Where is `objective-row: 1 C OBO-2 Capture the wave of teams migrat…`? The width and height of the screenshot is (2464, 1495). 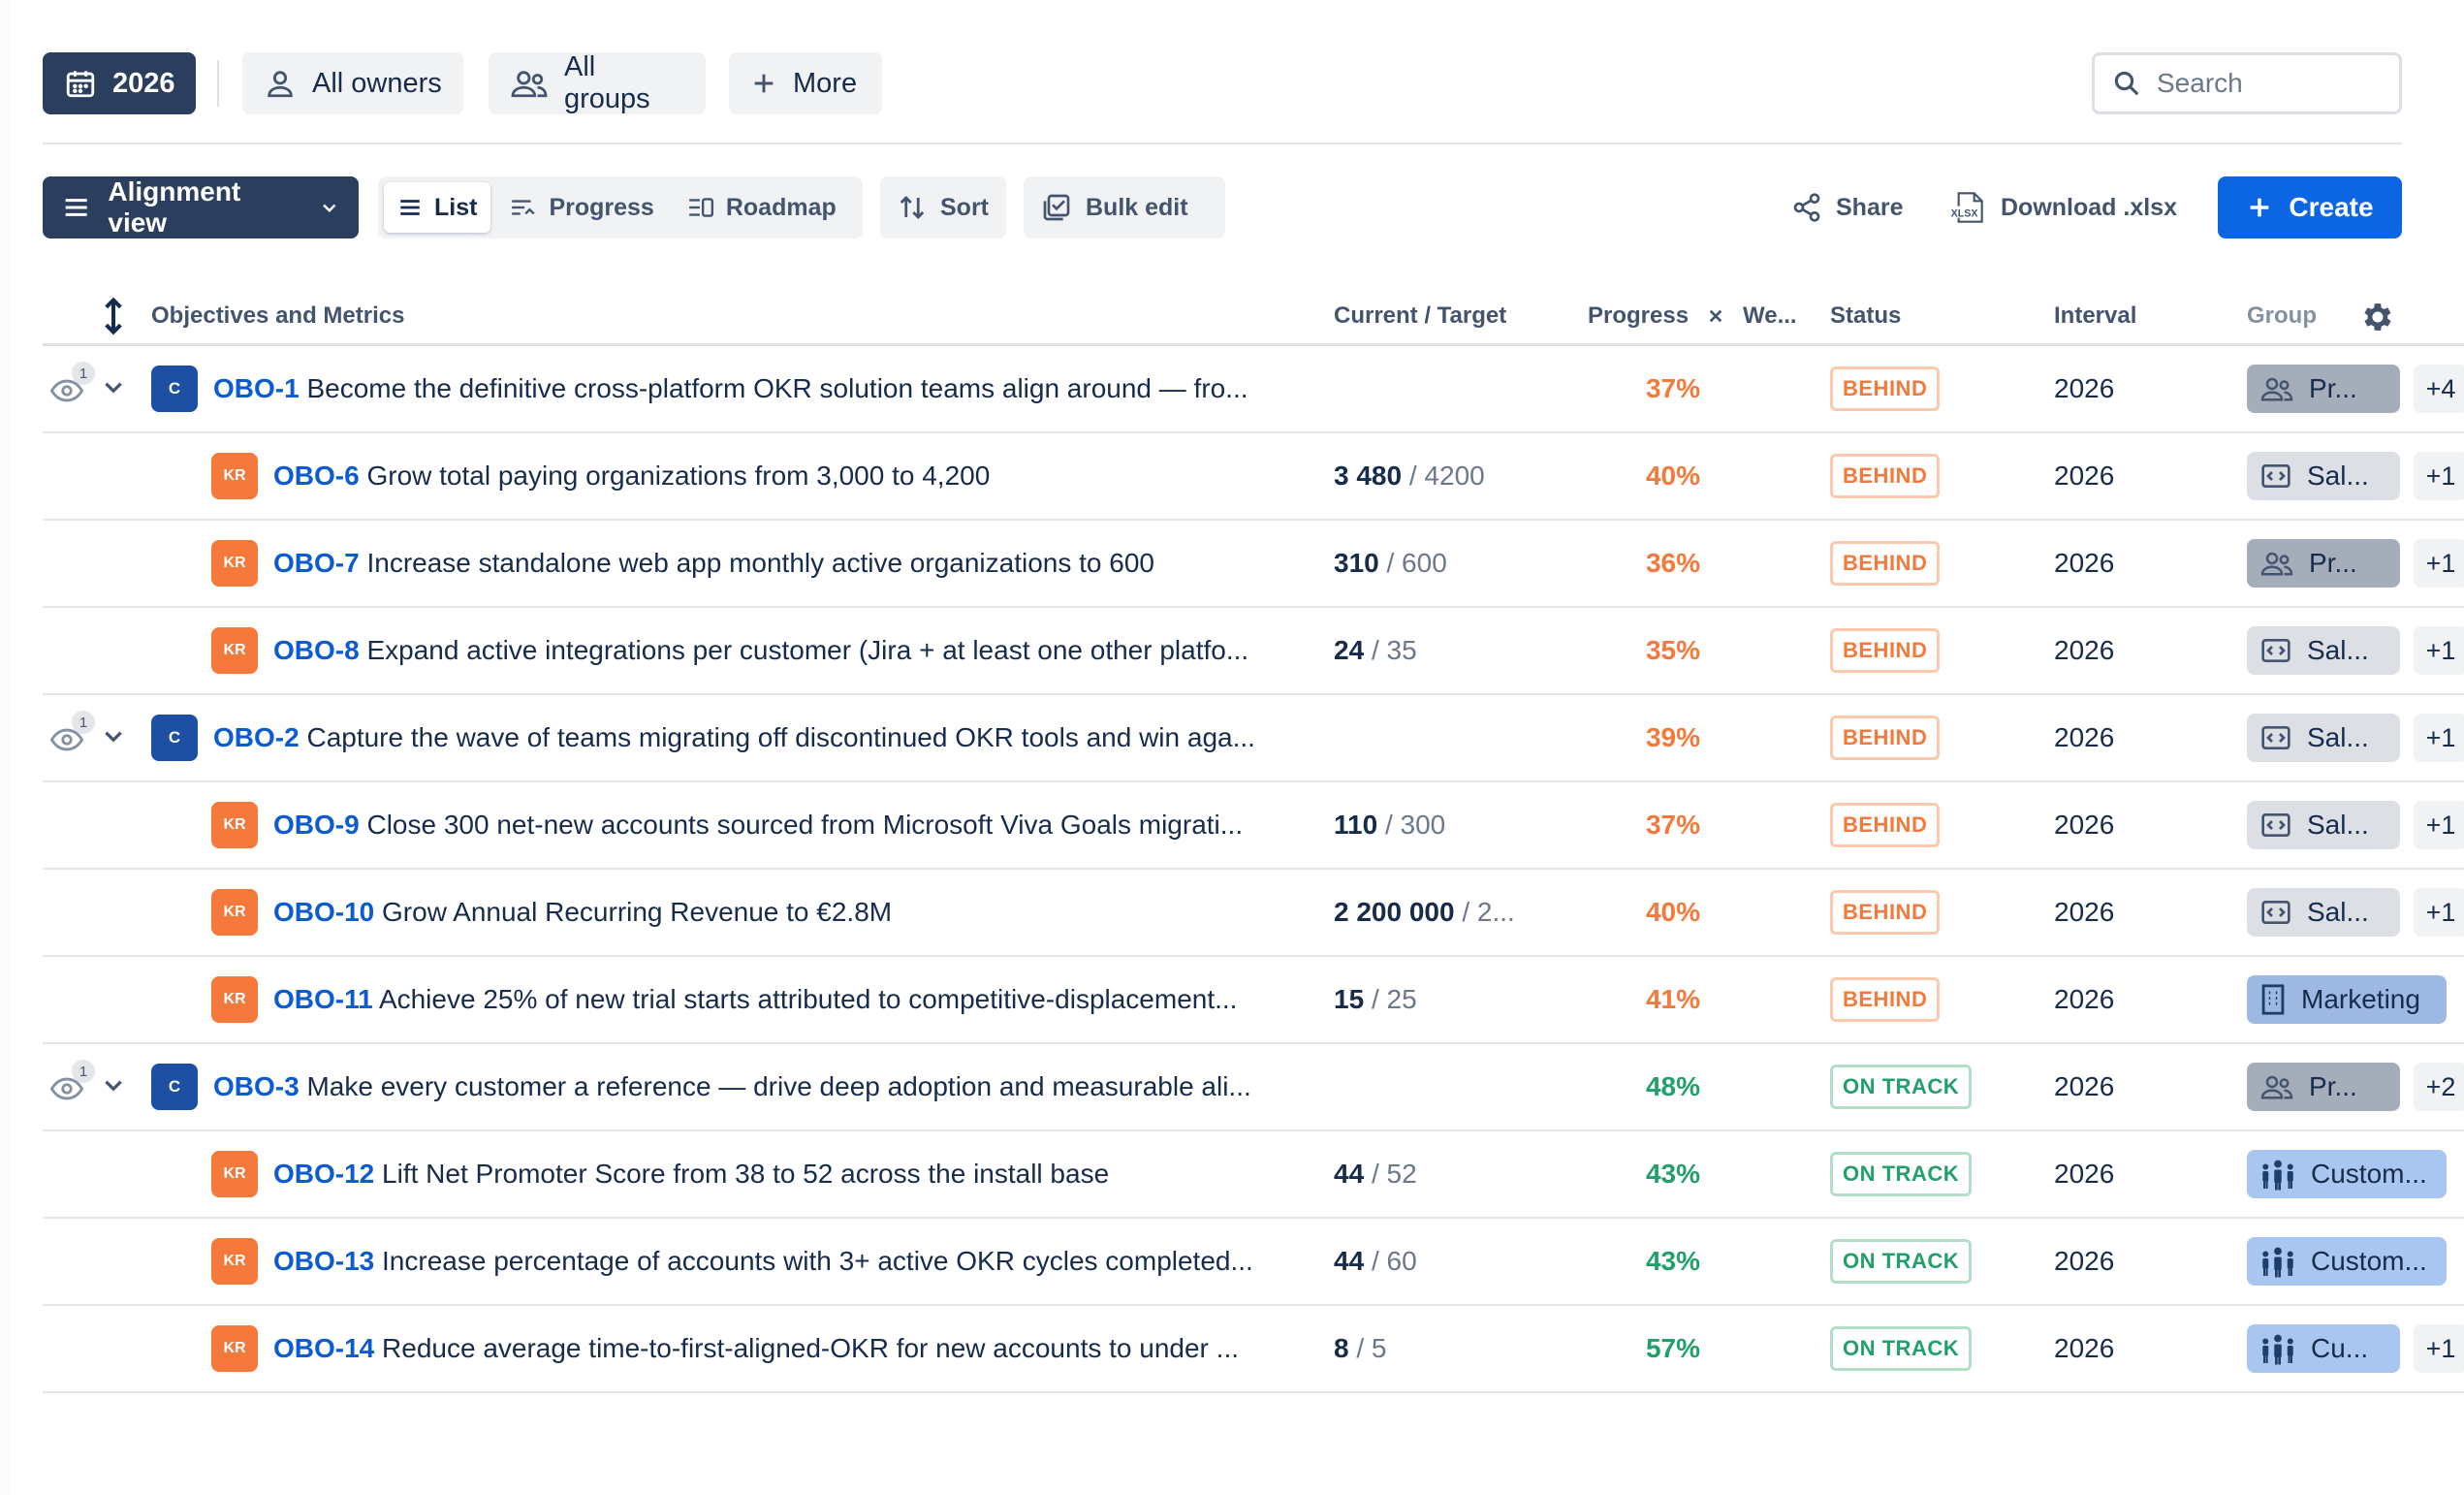
objective-row: 1 C OBO-2 Capture the wave of teams migrat… is located at coordinates (1253, 739).